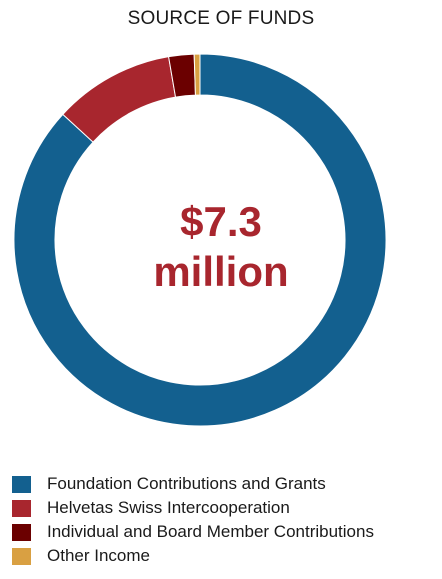 The height and width of the screenshot is (579, 442). Describe the element at coordinates (193, 556) in the screenshot. I see `legend-item-other: Other Income` at that location.